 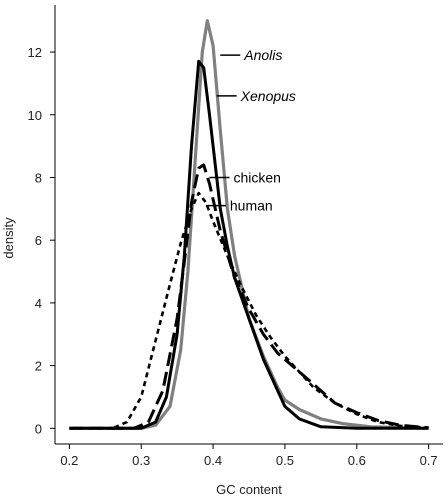 I want to click on y-tick-label: 0, so click(x=38, y=428).